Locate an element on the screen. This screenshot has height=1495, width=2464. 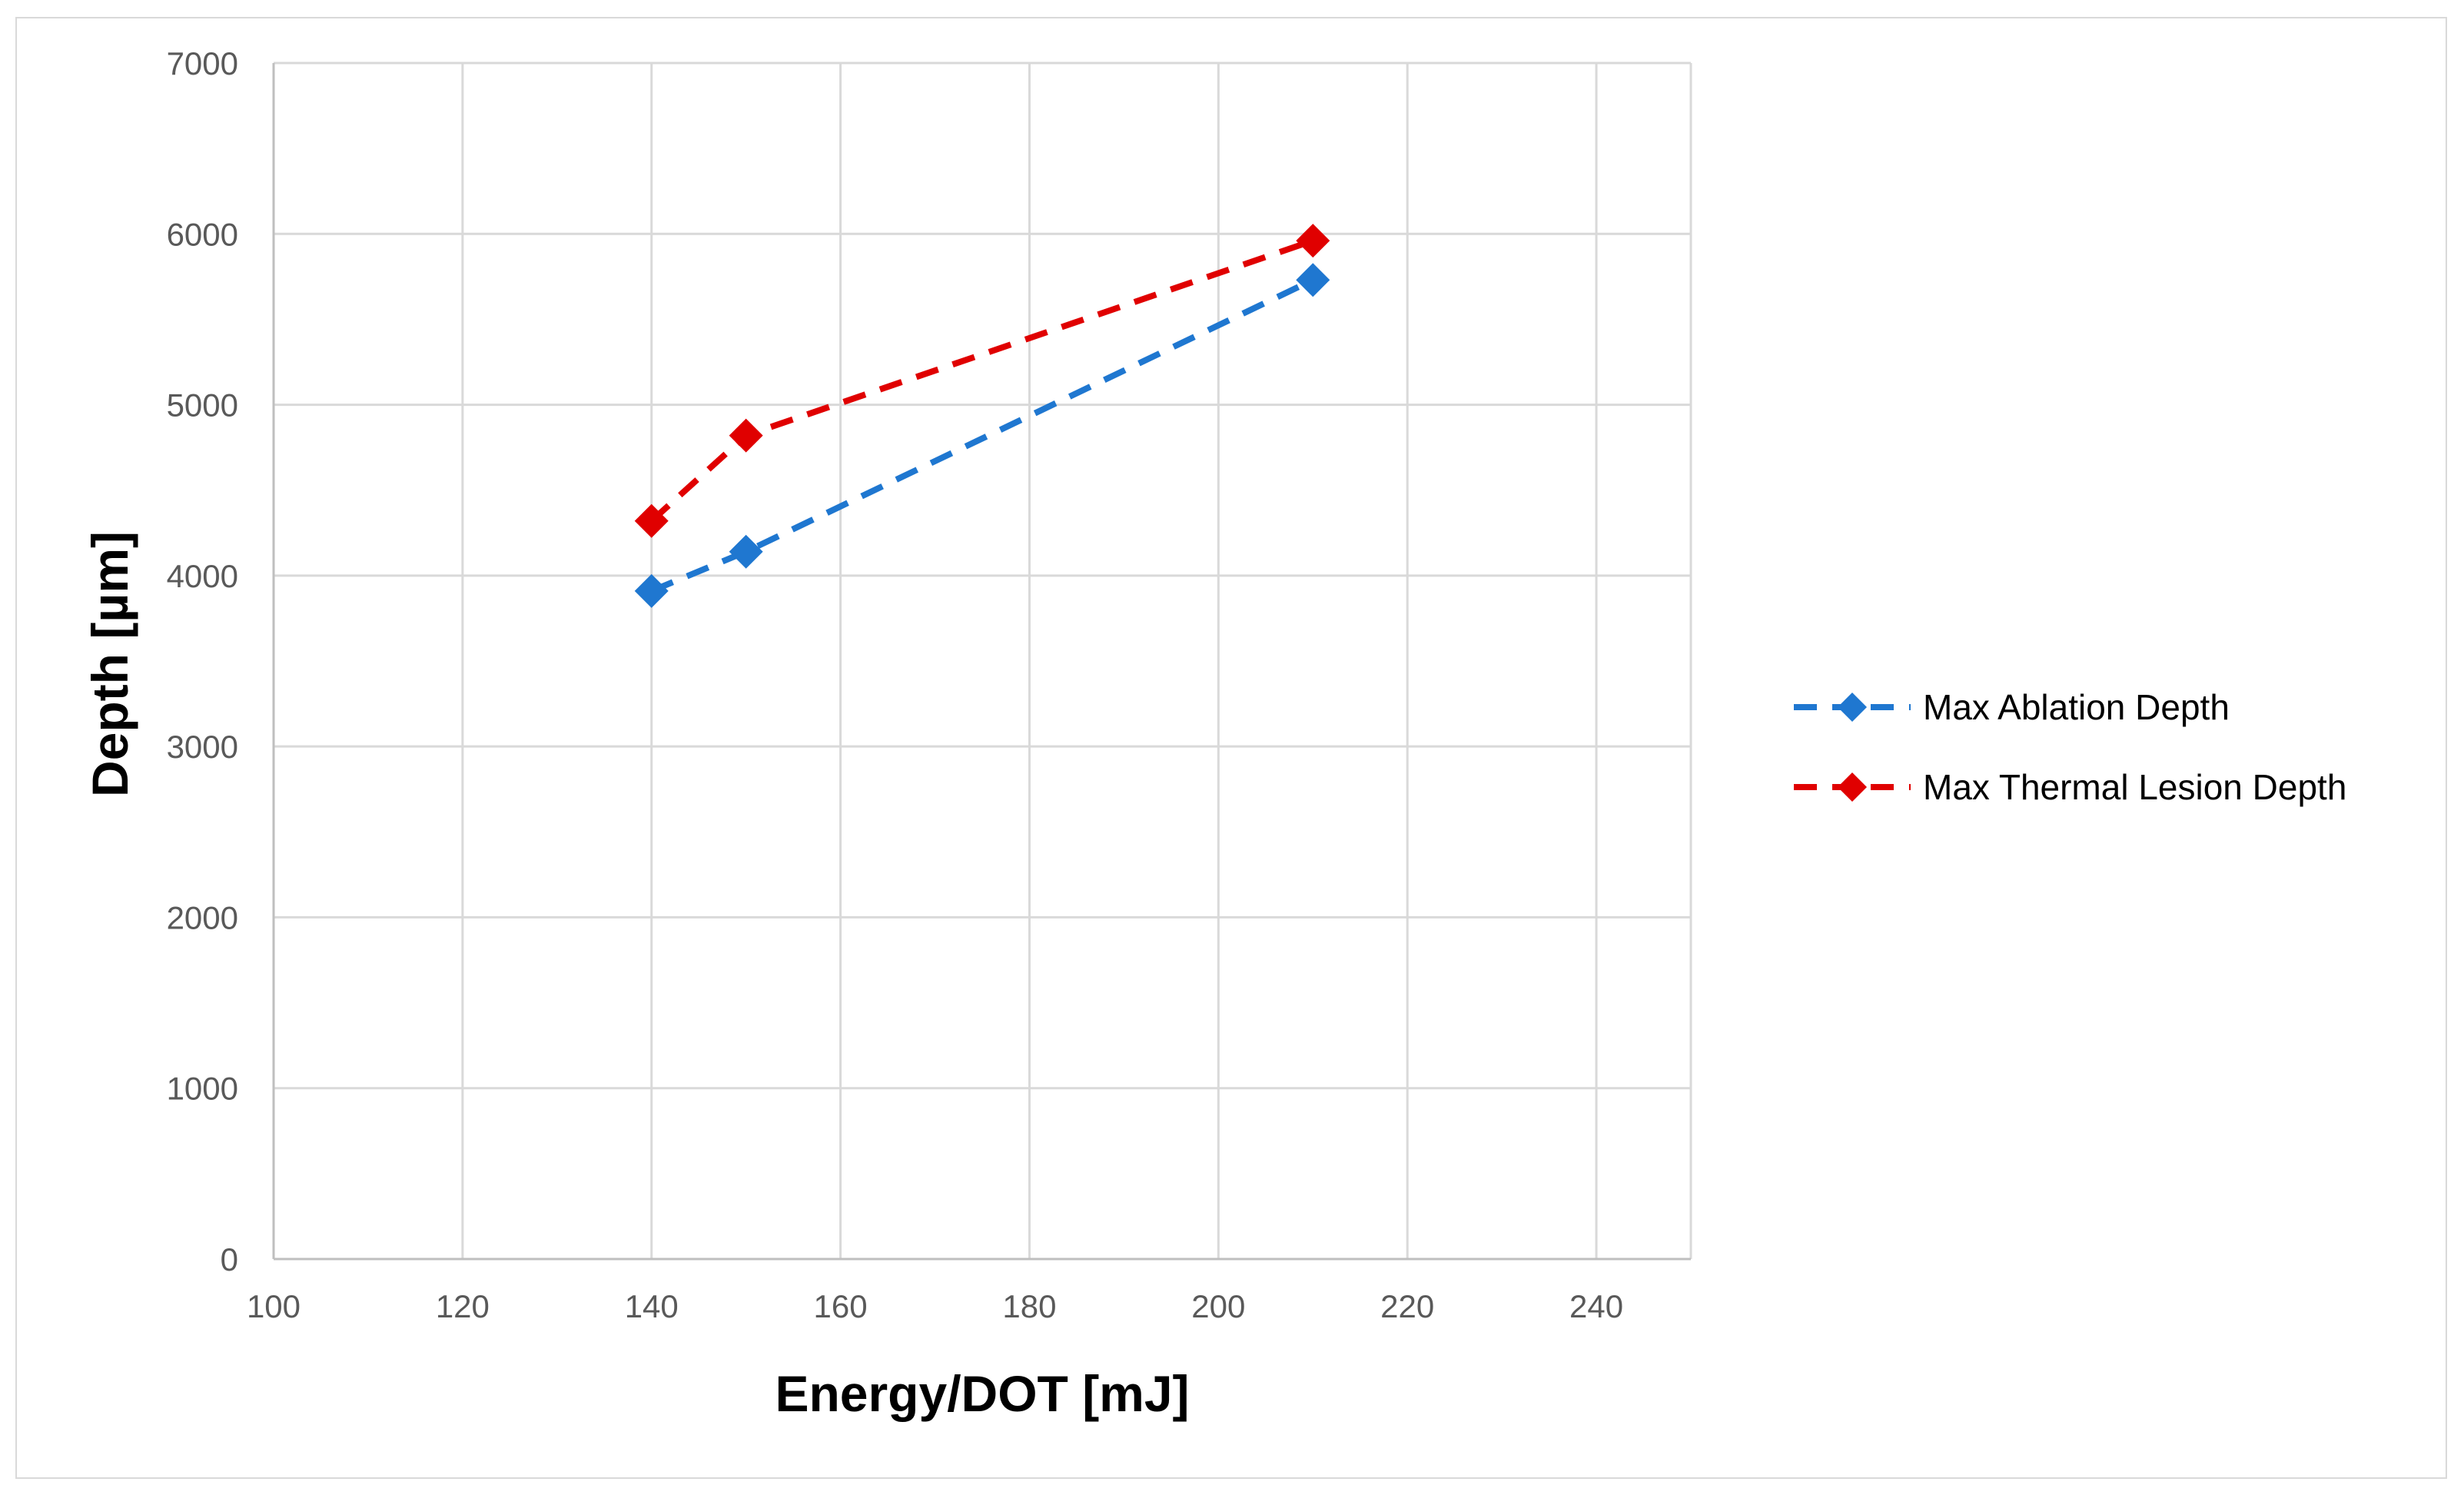
x-tick-label: 220 is located at coordinates (1407, 1306).